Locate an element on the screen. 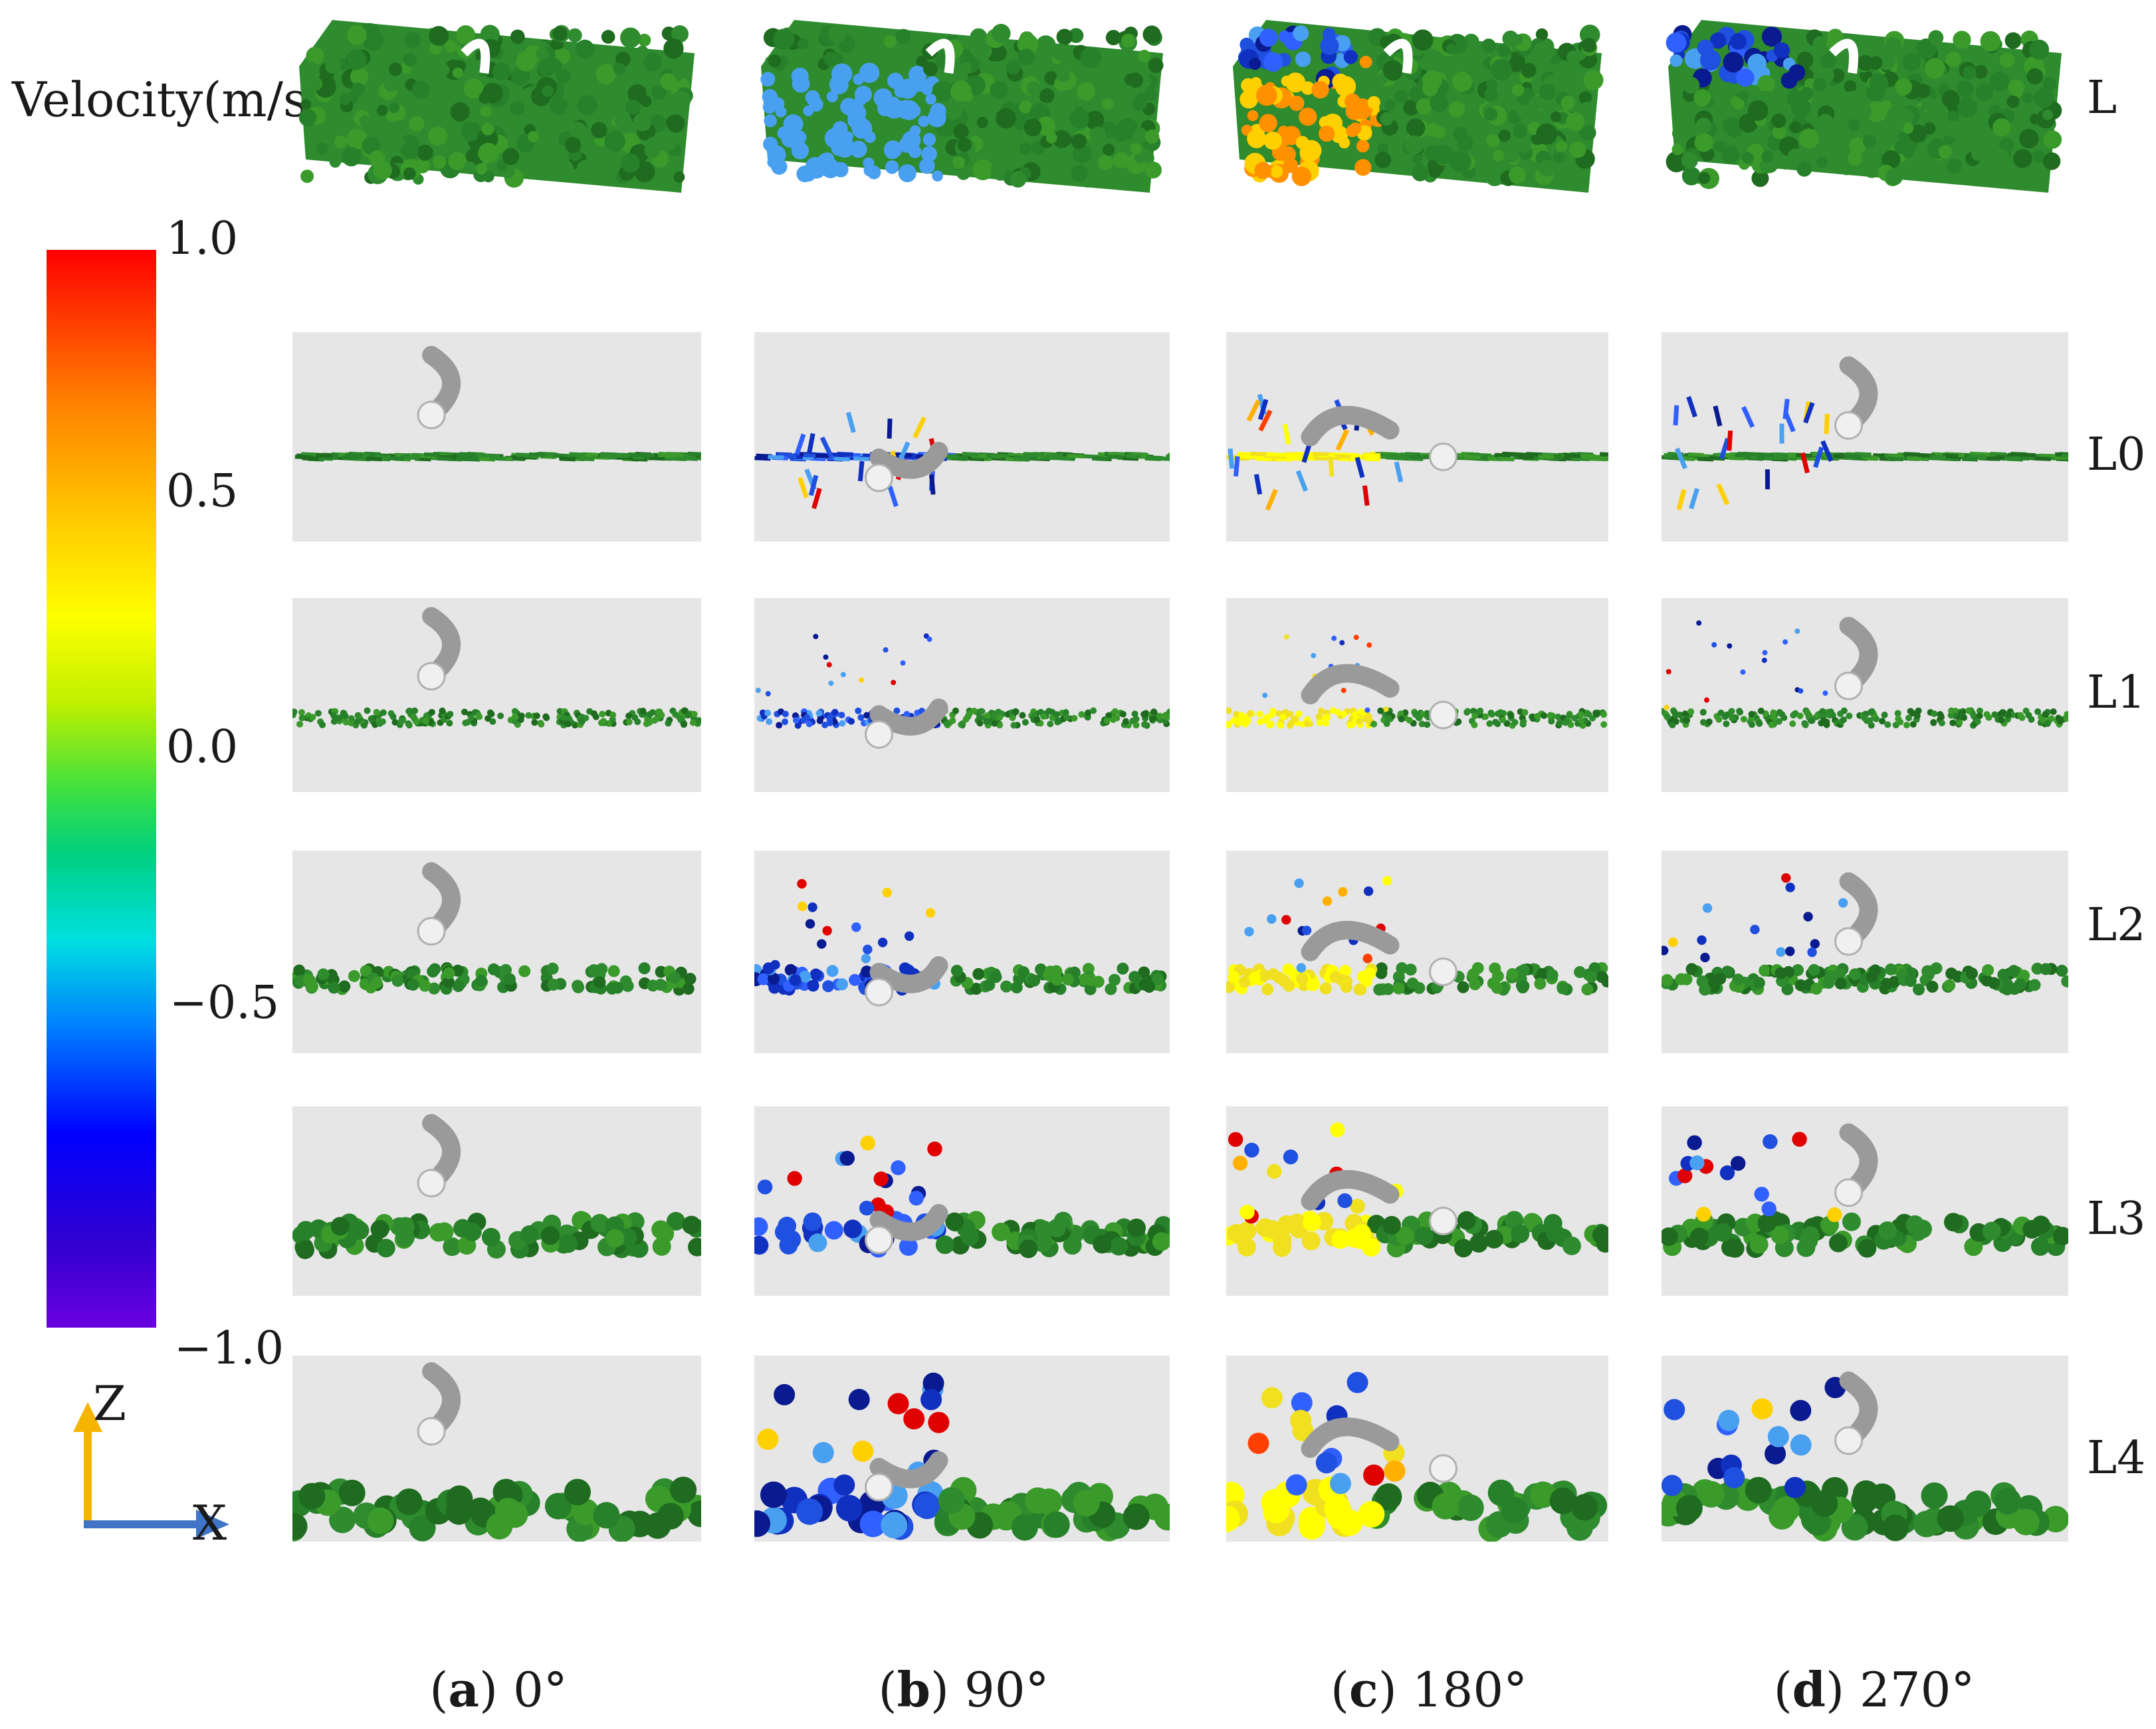 The image size is (2156, 1729). blade-shape is located at coordinates (908, 1222).